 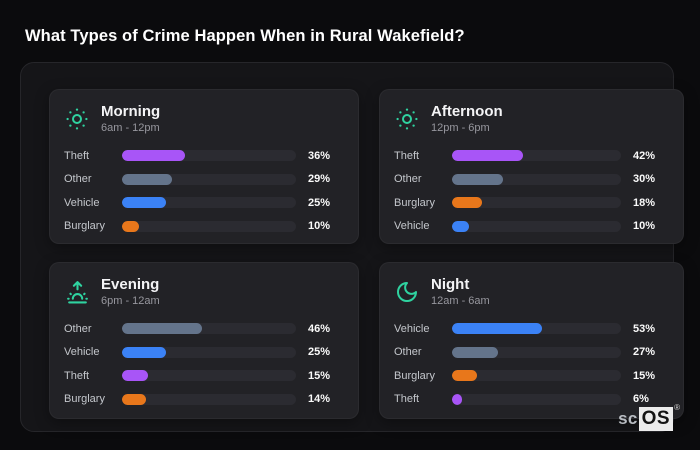 What do you see at coordinates (131, 111) in the screenshot?
I see `panel-title: Morning` at bounding box center [131, 111].